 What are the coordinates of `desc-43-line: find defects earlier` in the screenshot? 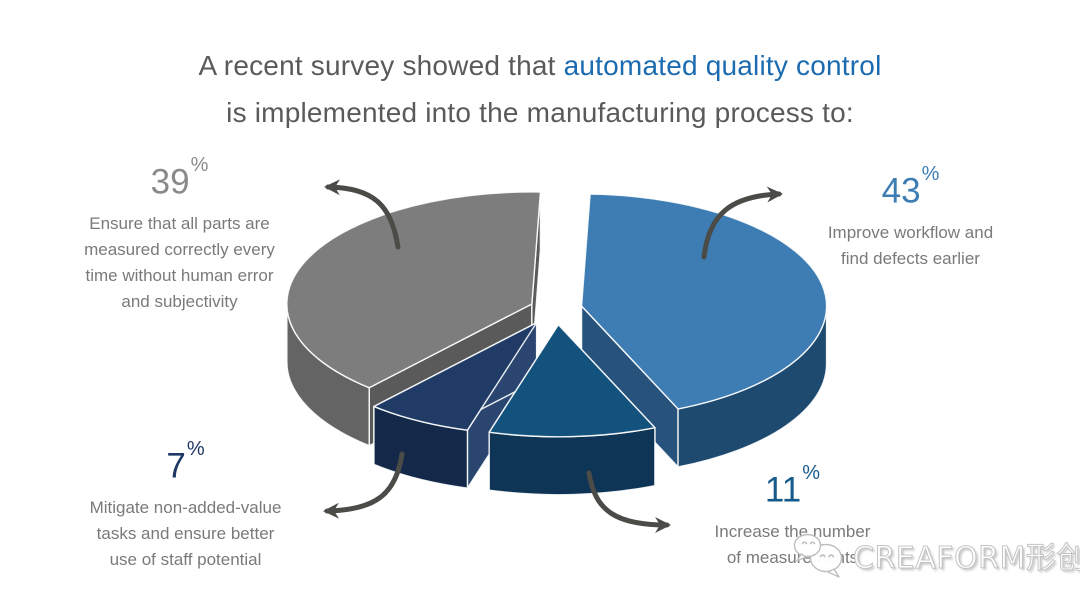 It's located at (910, 258).